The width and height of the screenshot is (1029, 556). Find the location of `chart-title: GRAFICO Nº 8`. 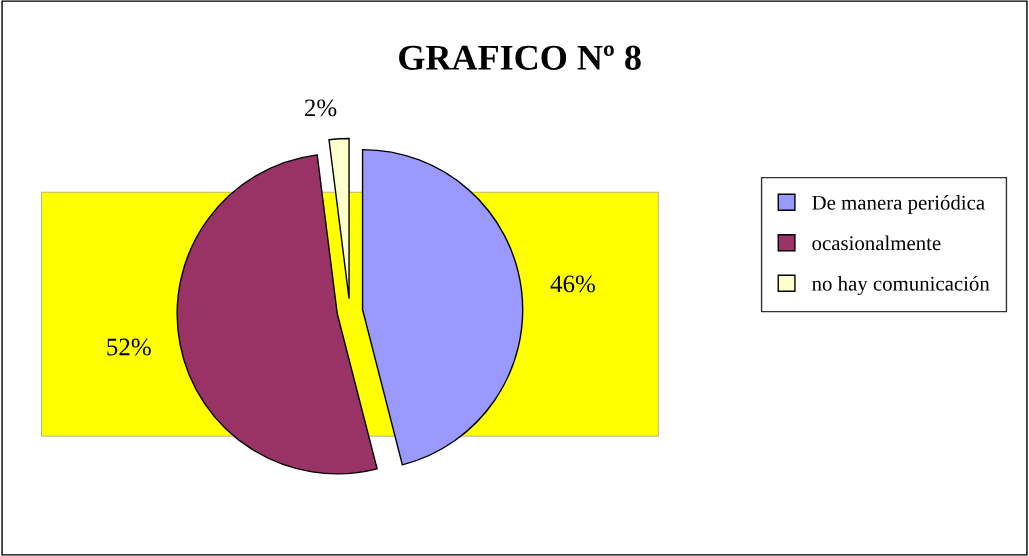

chart-title: GRAFICO Nº 8 is located at coordinates (520, 57).